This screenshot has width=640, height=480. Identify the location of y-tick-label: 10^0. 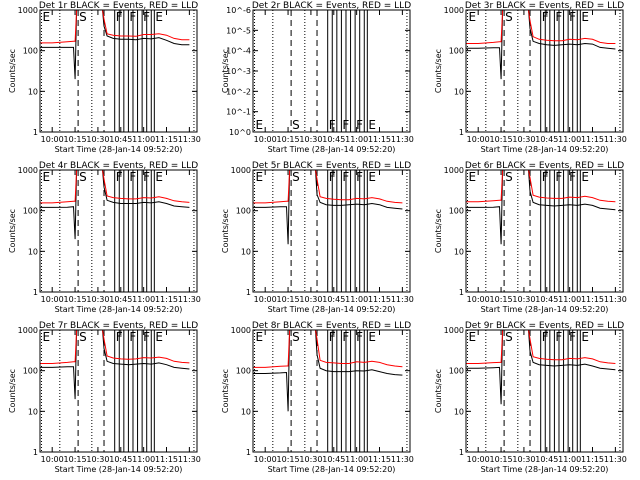
(240, 132).